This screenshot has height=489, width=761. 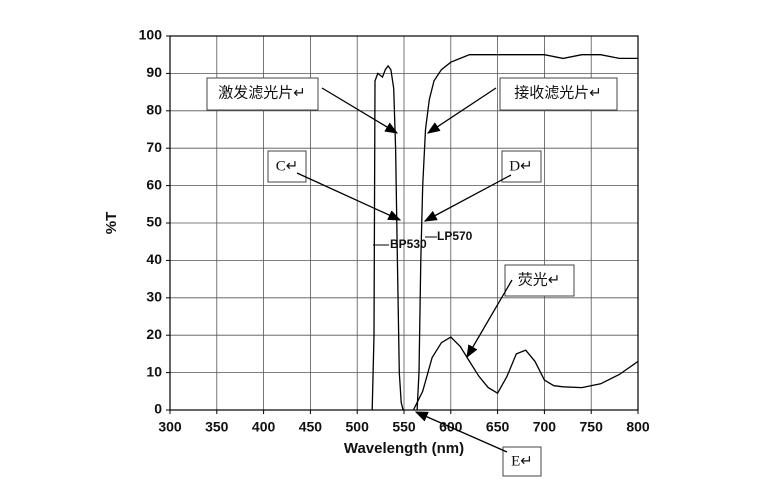 What do you see at coordinates (154, 334) in the screenshot?
I see `y-tick-label: 20` at bounding box center [154, 334].